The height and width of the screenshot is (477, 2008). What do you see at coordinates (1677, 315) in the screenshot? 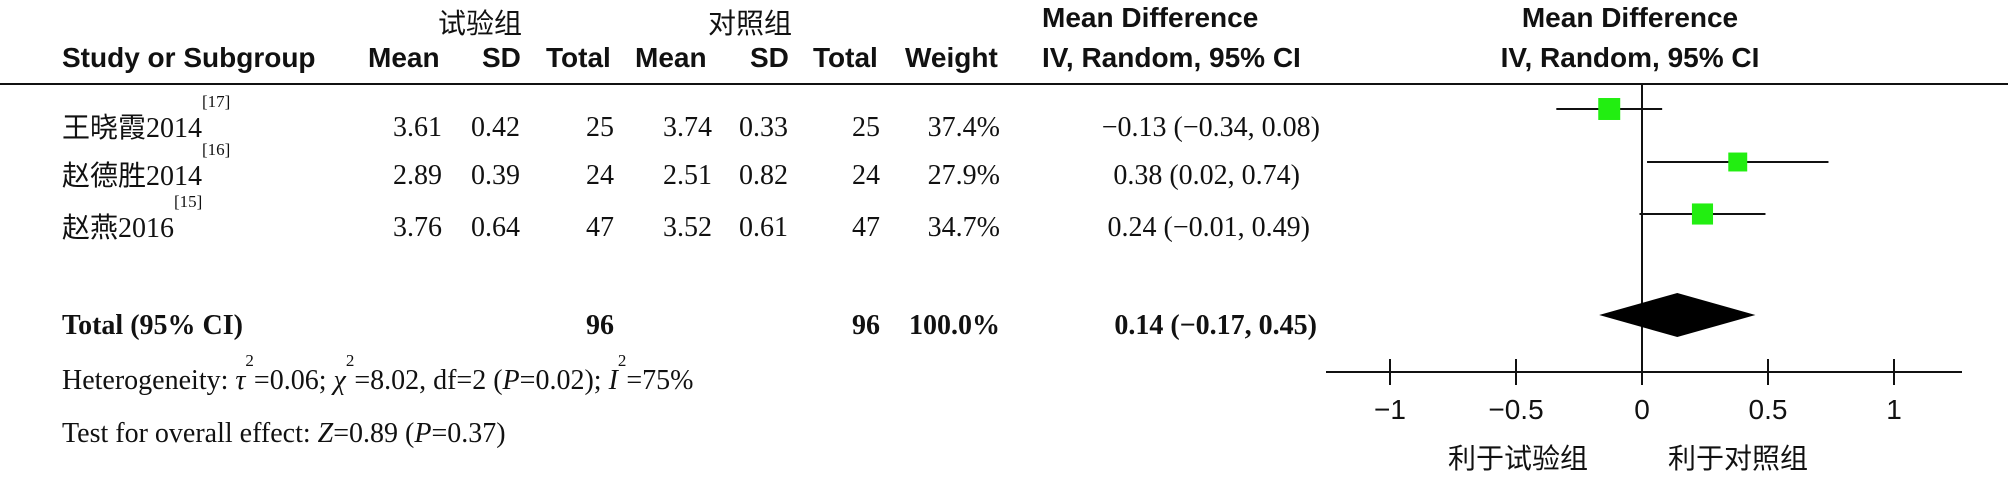
I see `pooled-diamond` at bounding box center [1677, 315].